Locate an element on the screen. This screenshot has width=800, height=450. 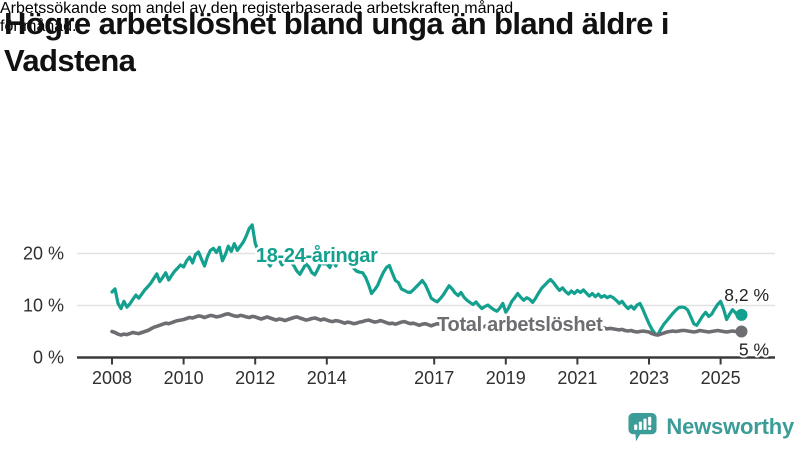
newsworthy-logo: Newsworthy is located at coordinates (710, 427).